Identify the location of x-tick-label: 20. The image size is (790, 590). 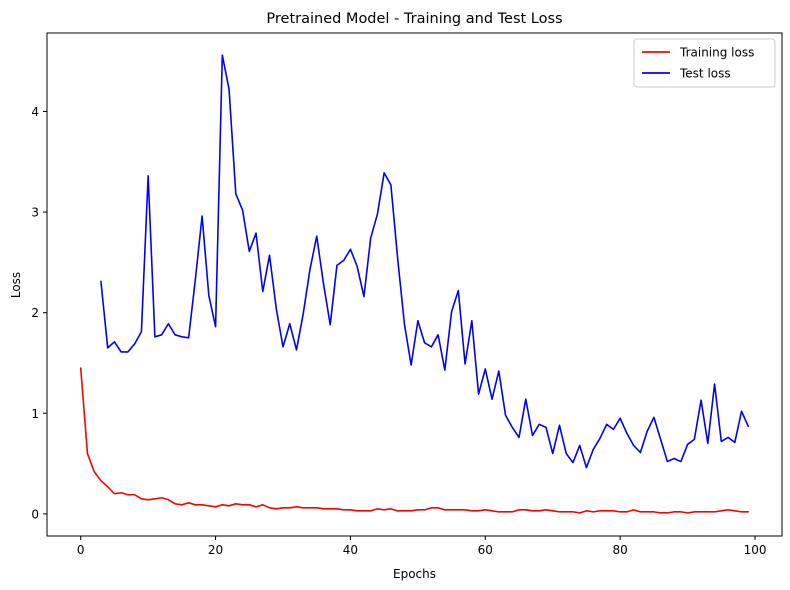
(215, 550).